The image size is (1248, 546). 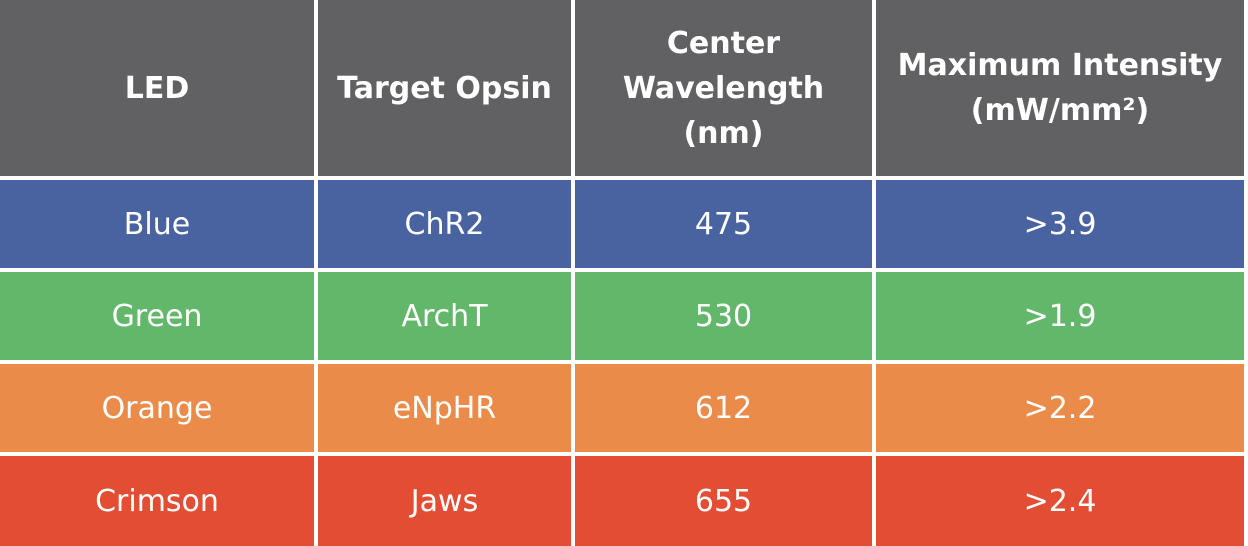 I want to click on cell-led: Green, so click(x=159, y=316).